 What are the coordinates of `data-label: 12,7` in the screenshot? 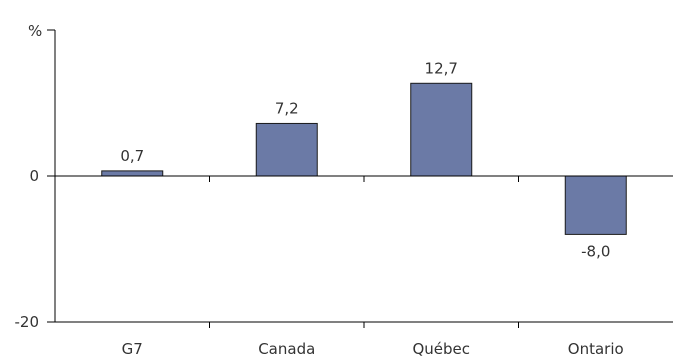 It's located at (441, 68).